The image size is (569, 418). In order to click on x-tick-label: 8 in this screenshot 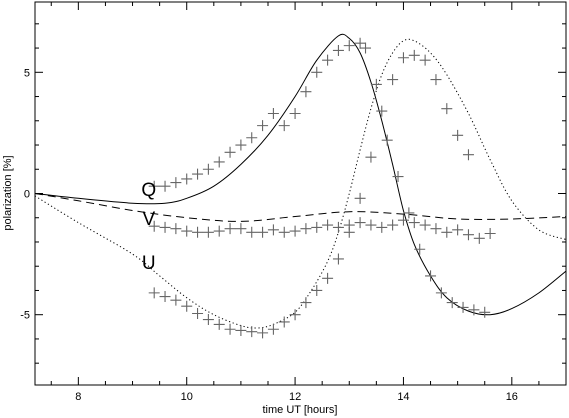, I will do `click(78, 397)`.